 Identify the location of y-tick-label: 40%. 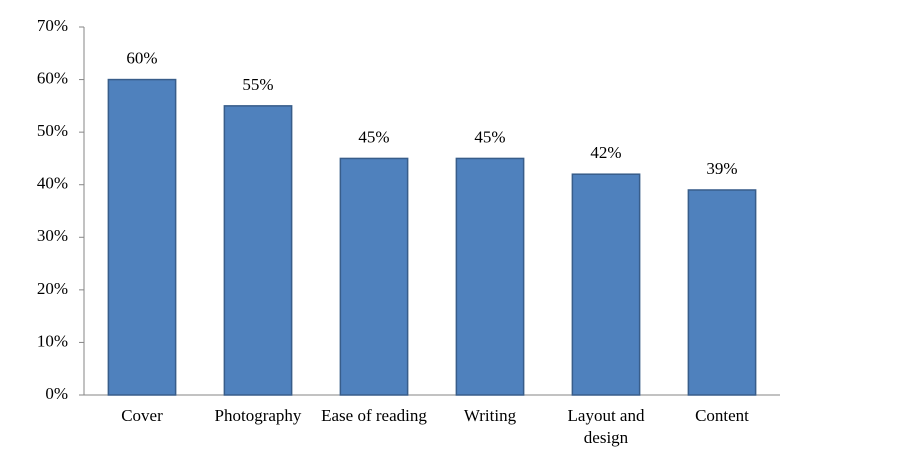
(52, 183).